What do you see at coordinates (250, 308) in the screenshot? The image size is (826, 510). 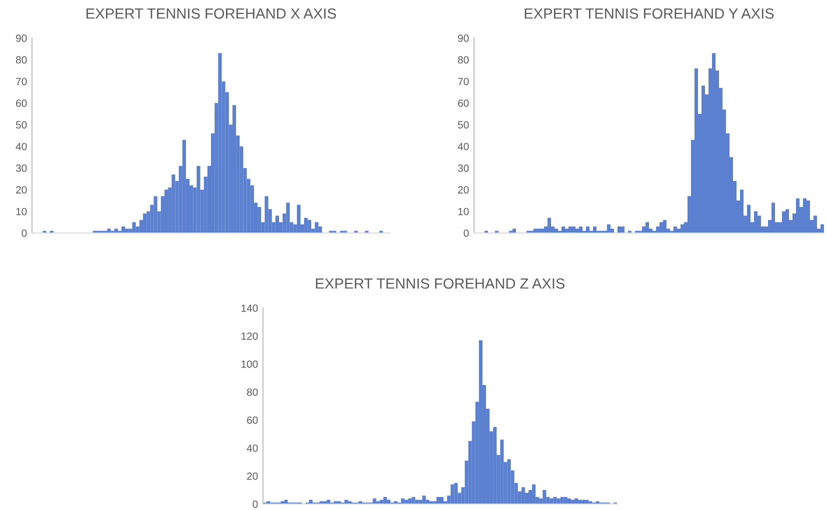 I see `y-tick-label: 140` at bounding box center [250, 308].